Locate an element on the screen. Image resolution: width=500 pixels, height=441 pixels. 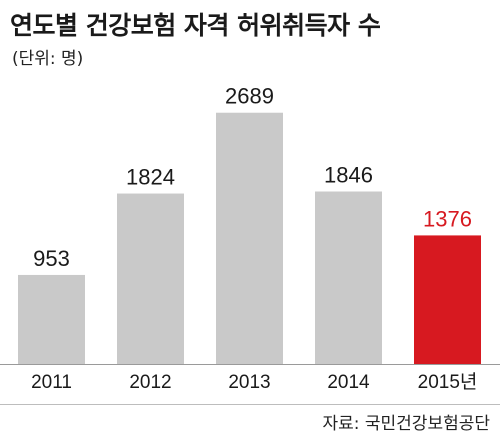
x-tick-label-4: 2015년 is located at coordinates (448, 382).